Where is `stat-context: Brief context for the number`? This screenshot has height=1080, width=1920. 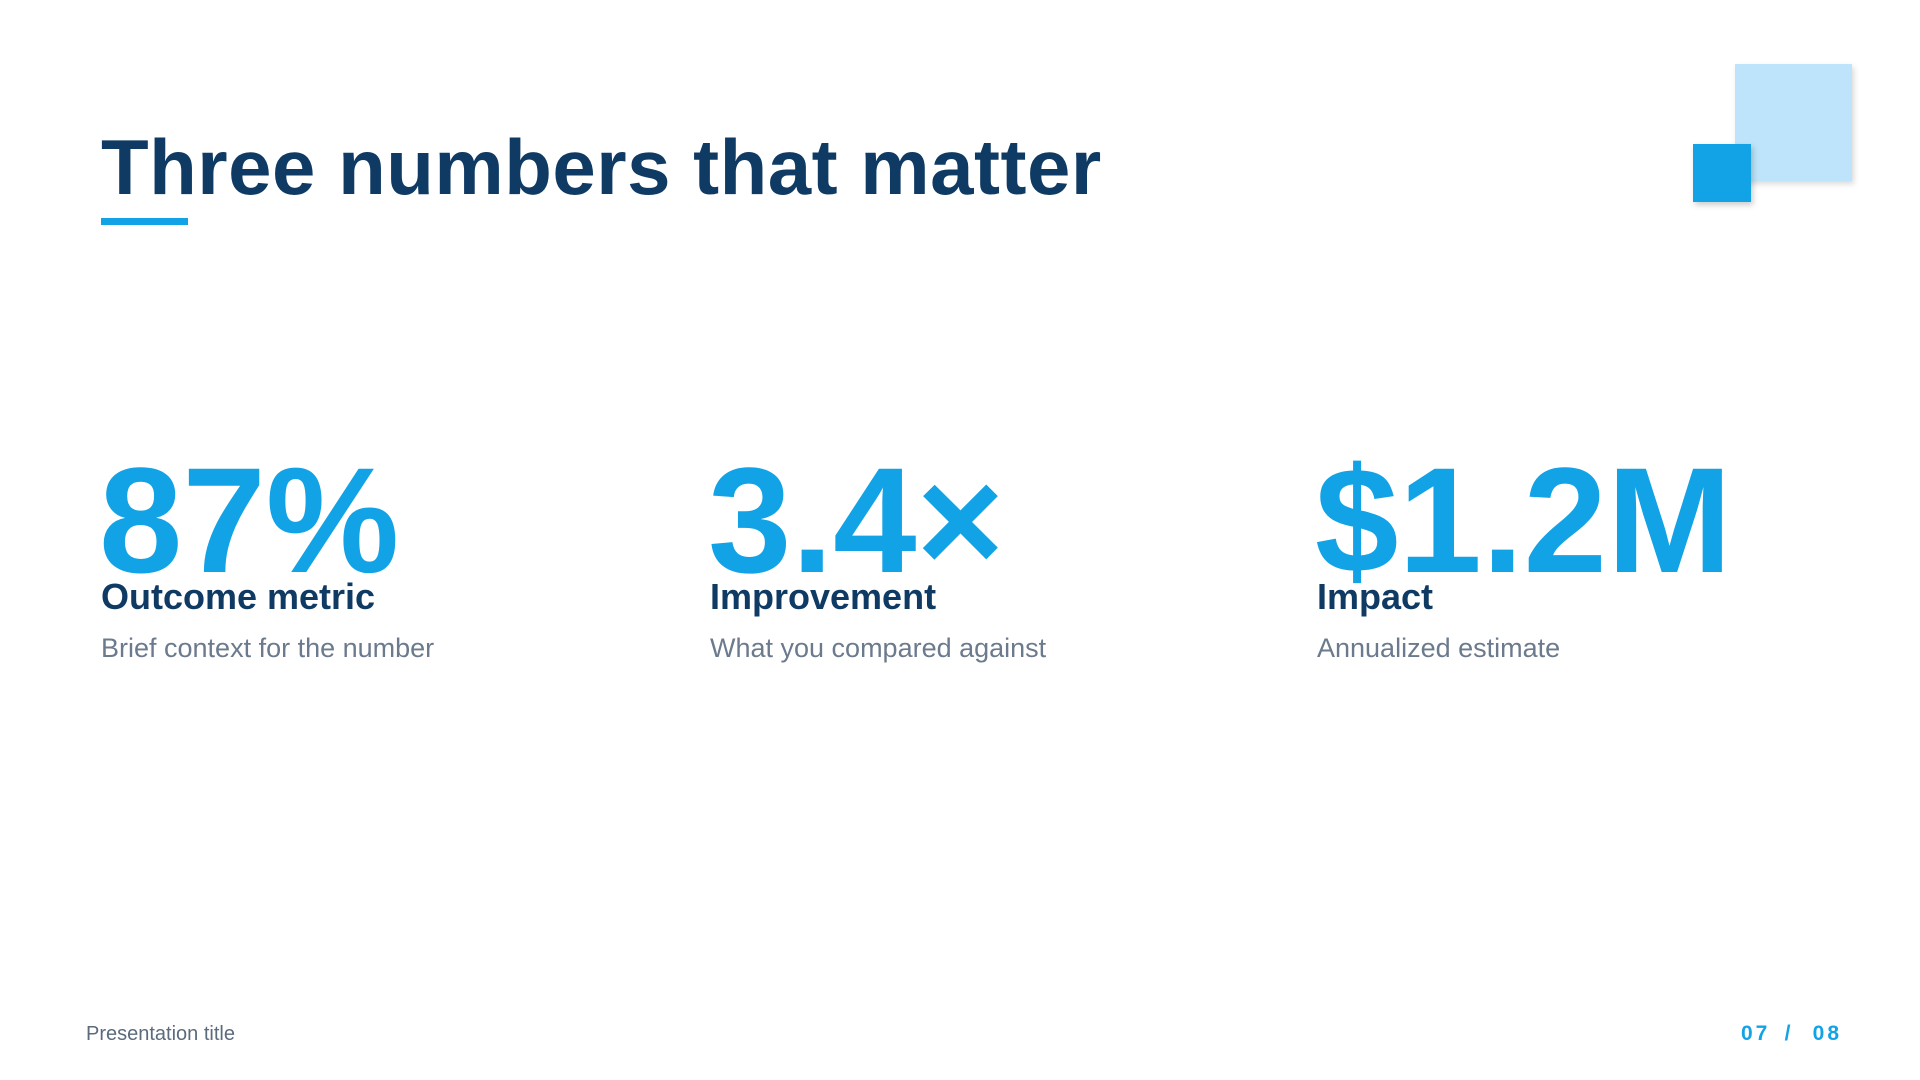 stat-context: Brief context for the number is located at coordinates (267, 648).